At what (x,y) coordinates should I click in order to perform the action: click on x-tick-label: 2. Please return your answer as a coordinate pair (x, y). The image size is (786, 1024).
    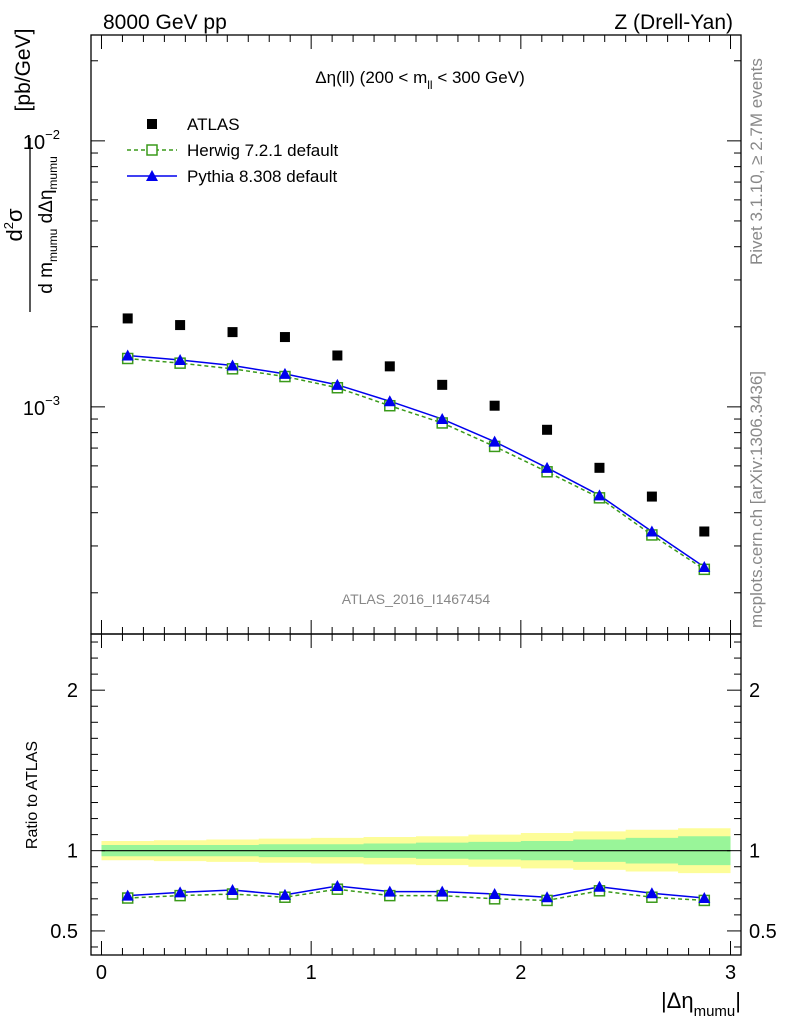
    Looking at the image, I should click on (520, 973).